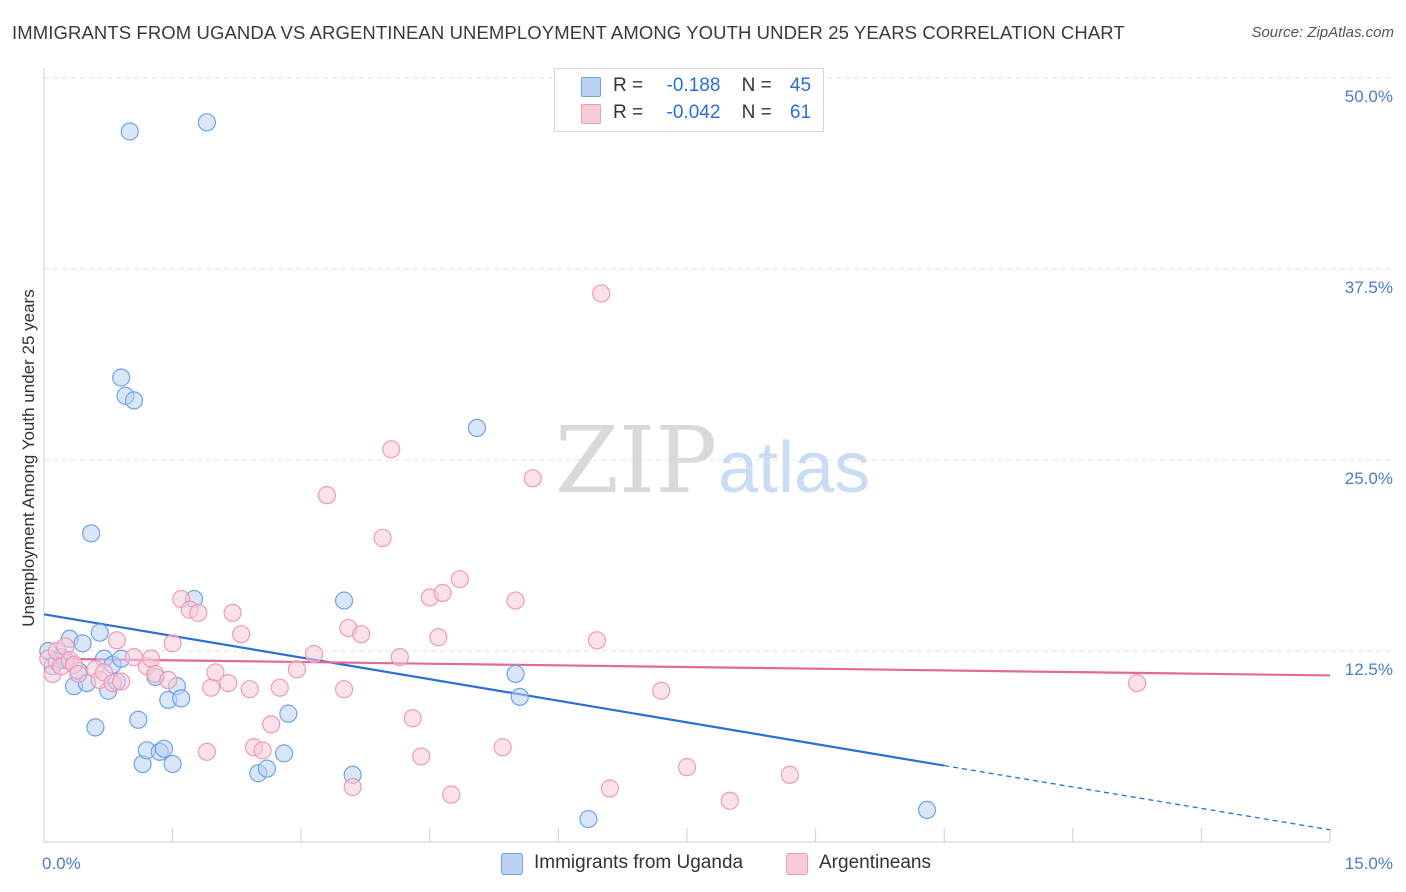 The height and width of the screenshot is (892, 1406). Describe the element at coordinates (591, 114) in the screenshot. I see `legend-swatch-argentineans` at that location.